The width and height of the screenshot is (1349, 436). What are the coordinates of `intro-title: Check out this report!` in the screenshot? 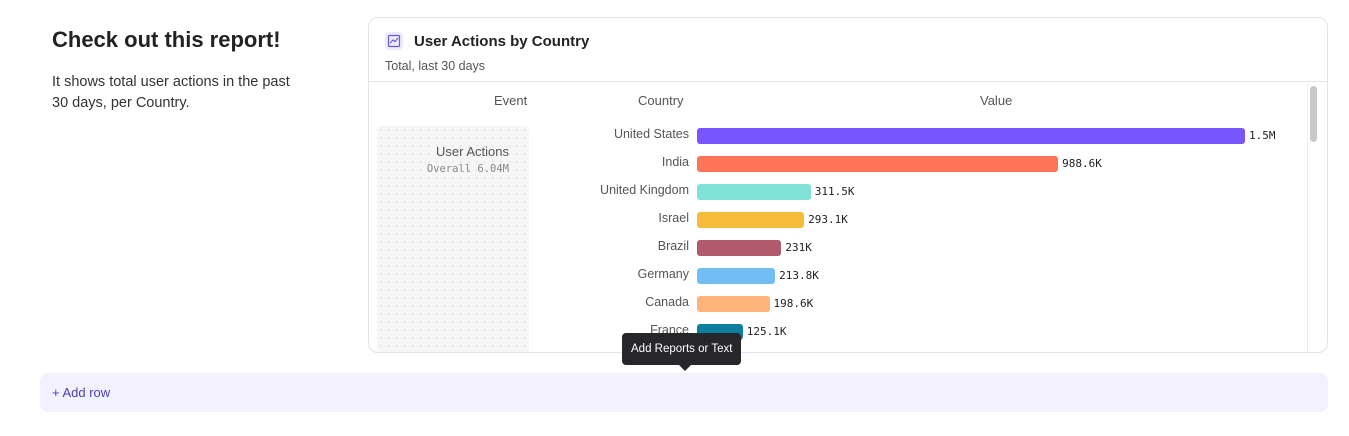 It's located at (166, 39).